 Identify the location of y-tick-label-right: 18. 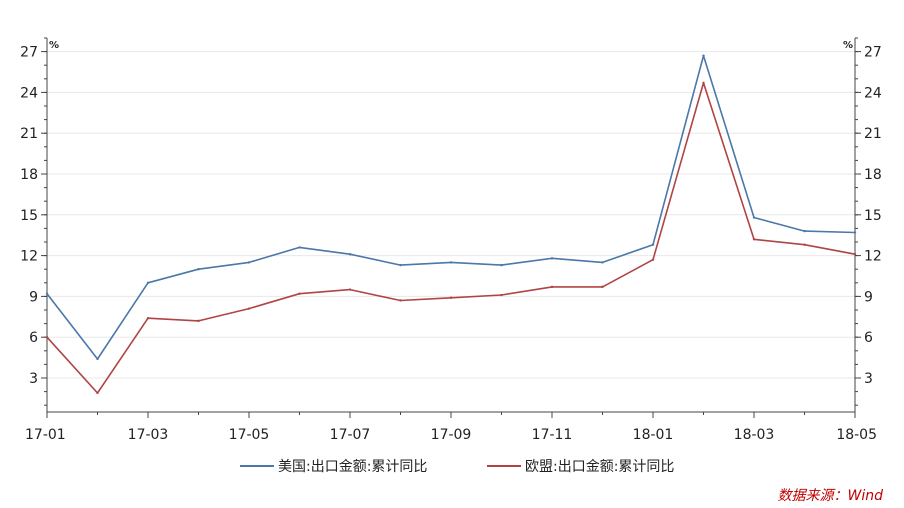
(873, 175).